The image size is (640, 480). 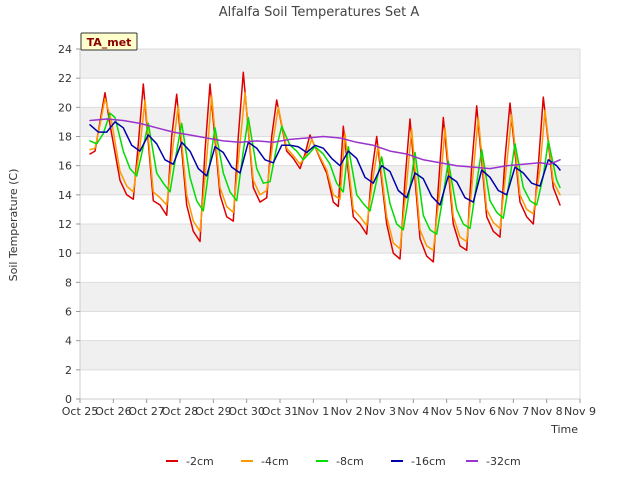 I want to click on legend-label: -8cm, so click(x=350, y=461).